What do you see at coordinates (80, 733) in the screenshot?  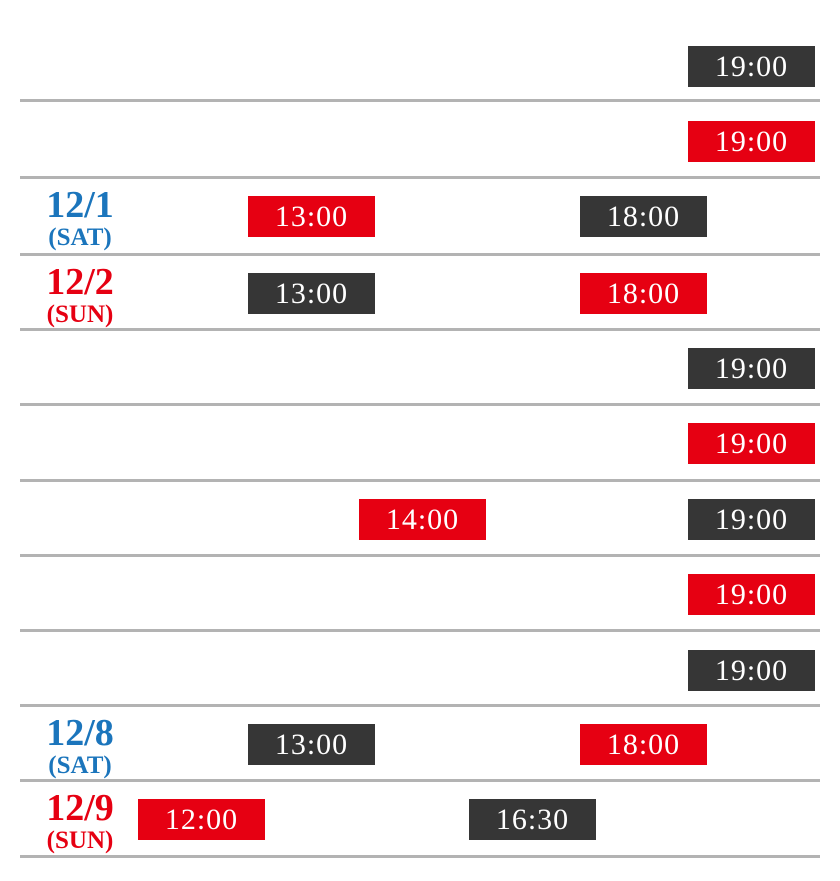 I see `date-number: 12/8` at bounding box center [80, 733].